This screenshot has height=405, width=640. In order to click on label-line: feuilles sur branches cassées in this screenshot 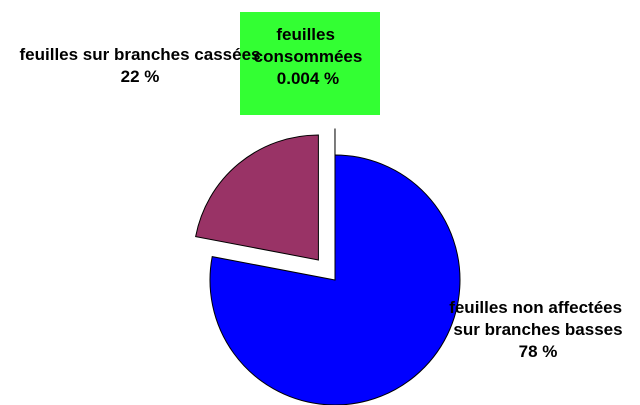, I will do `click(140, 54)`.